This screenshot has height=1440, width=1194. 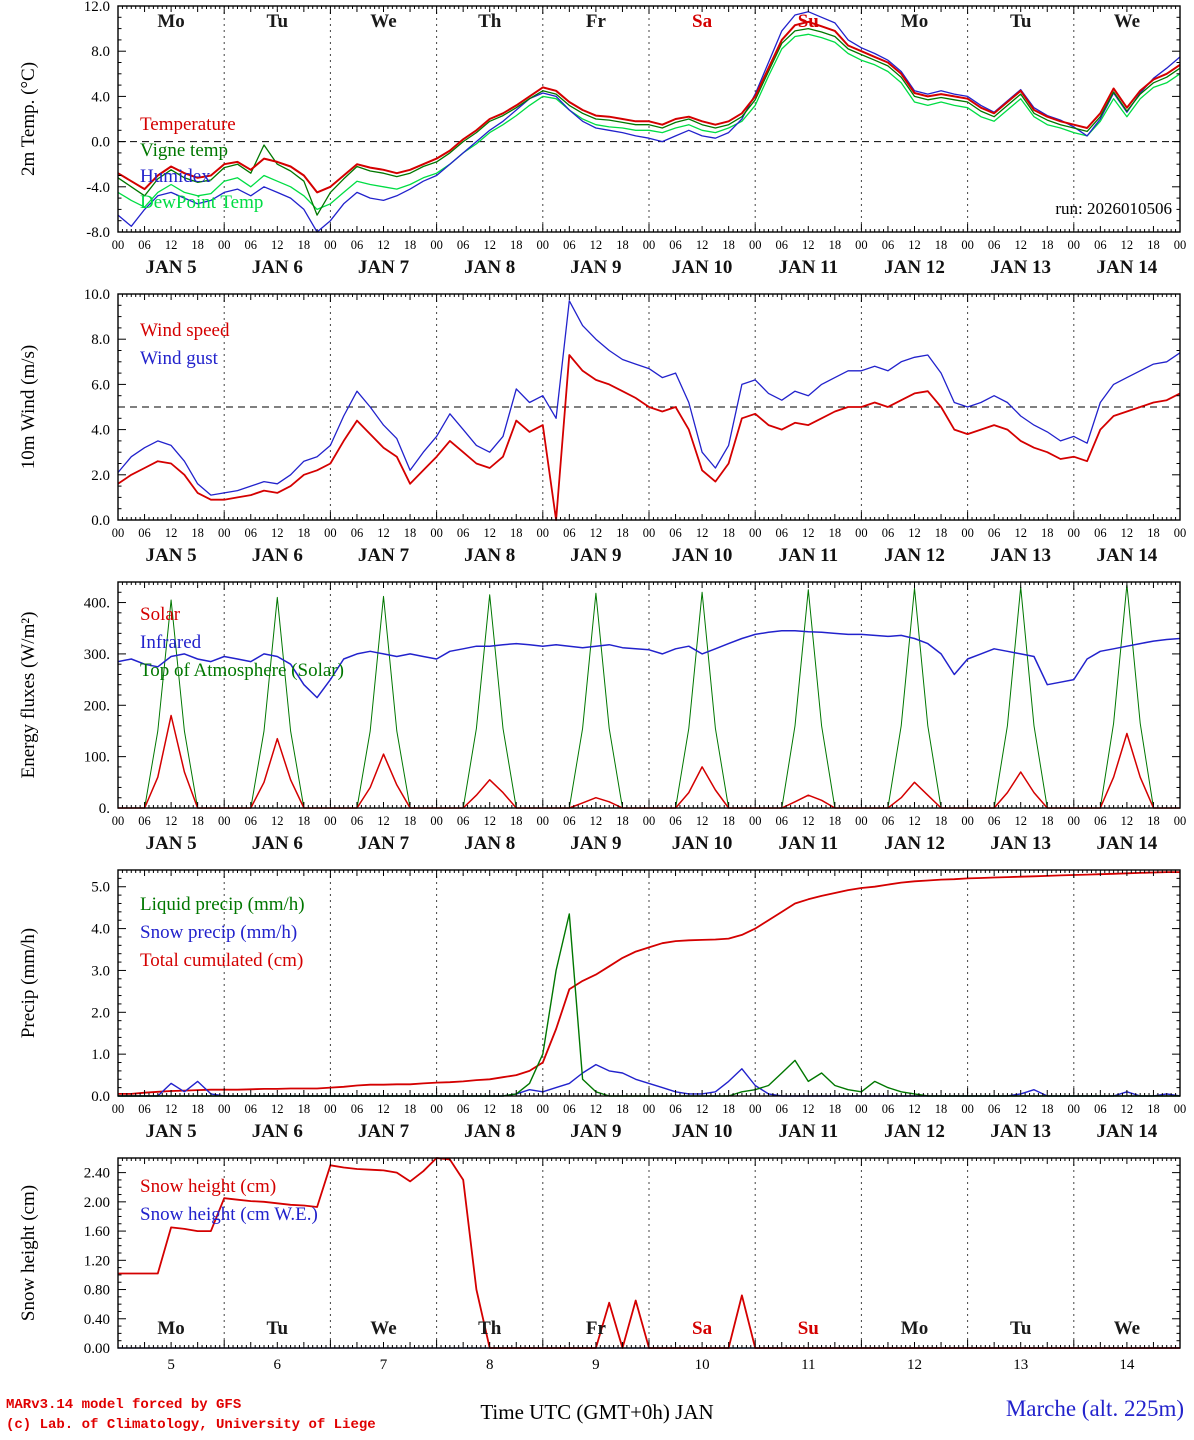 I want to click on y-tick-label: 2.0, so click(x=100, y=476).